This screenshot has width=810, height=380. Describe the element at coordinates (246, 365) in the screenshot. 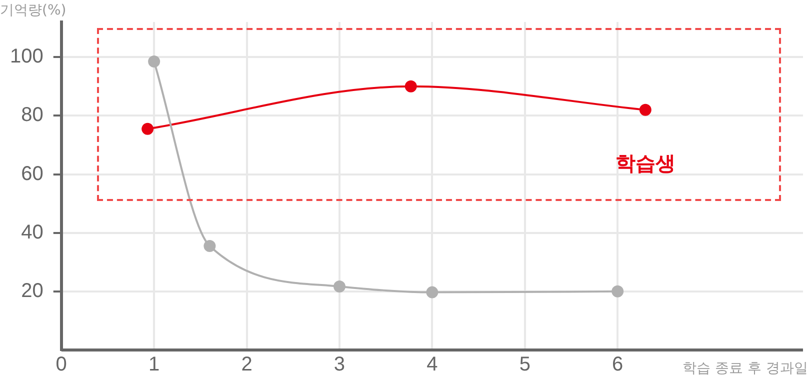

I see `x-tick-label: 2` at that location.